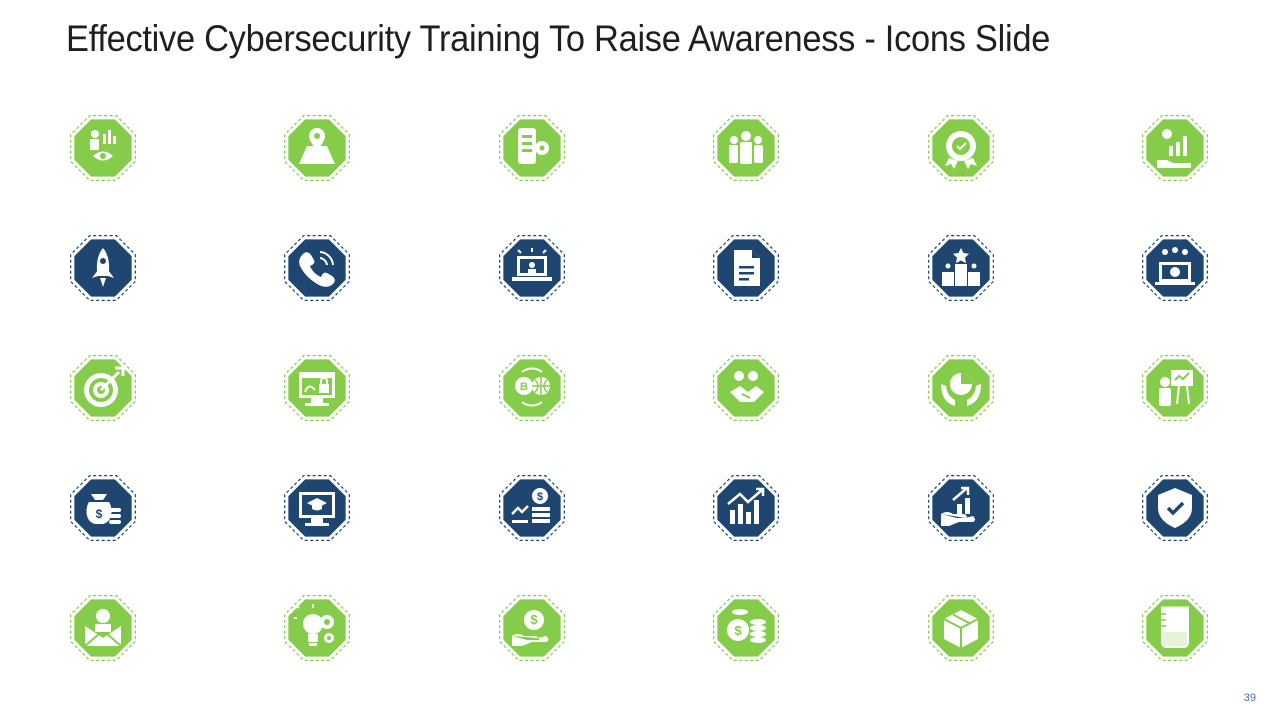 The width and height of the screenshot is (1280, 720). Describe the element at coordinates (746, 388) in the screenshot. I see `handshake-partners-icon` at that location.